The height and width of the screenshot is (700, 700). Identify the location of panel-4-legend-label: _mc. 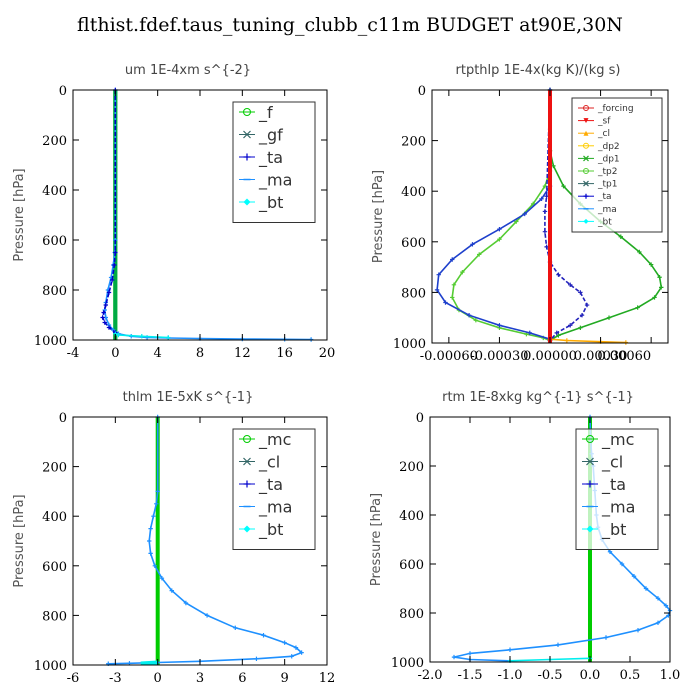
(617, 440).